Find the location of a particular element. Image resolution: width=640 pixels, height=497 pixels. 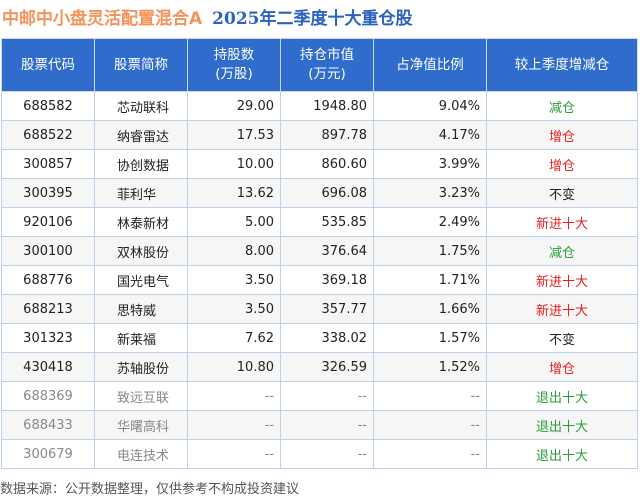

stock-name: 电连技术 is located at coordinates (141, 454).